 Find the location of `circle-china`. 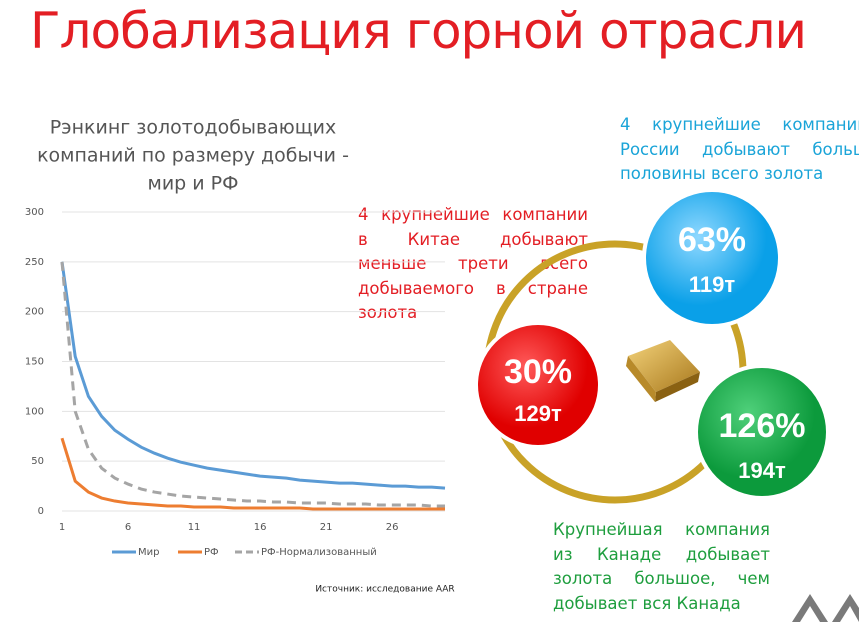

circle-china is located at coordinates (538, 385).